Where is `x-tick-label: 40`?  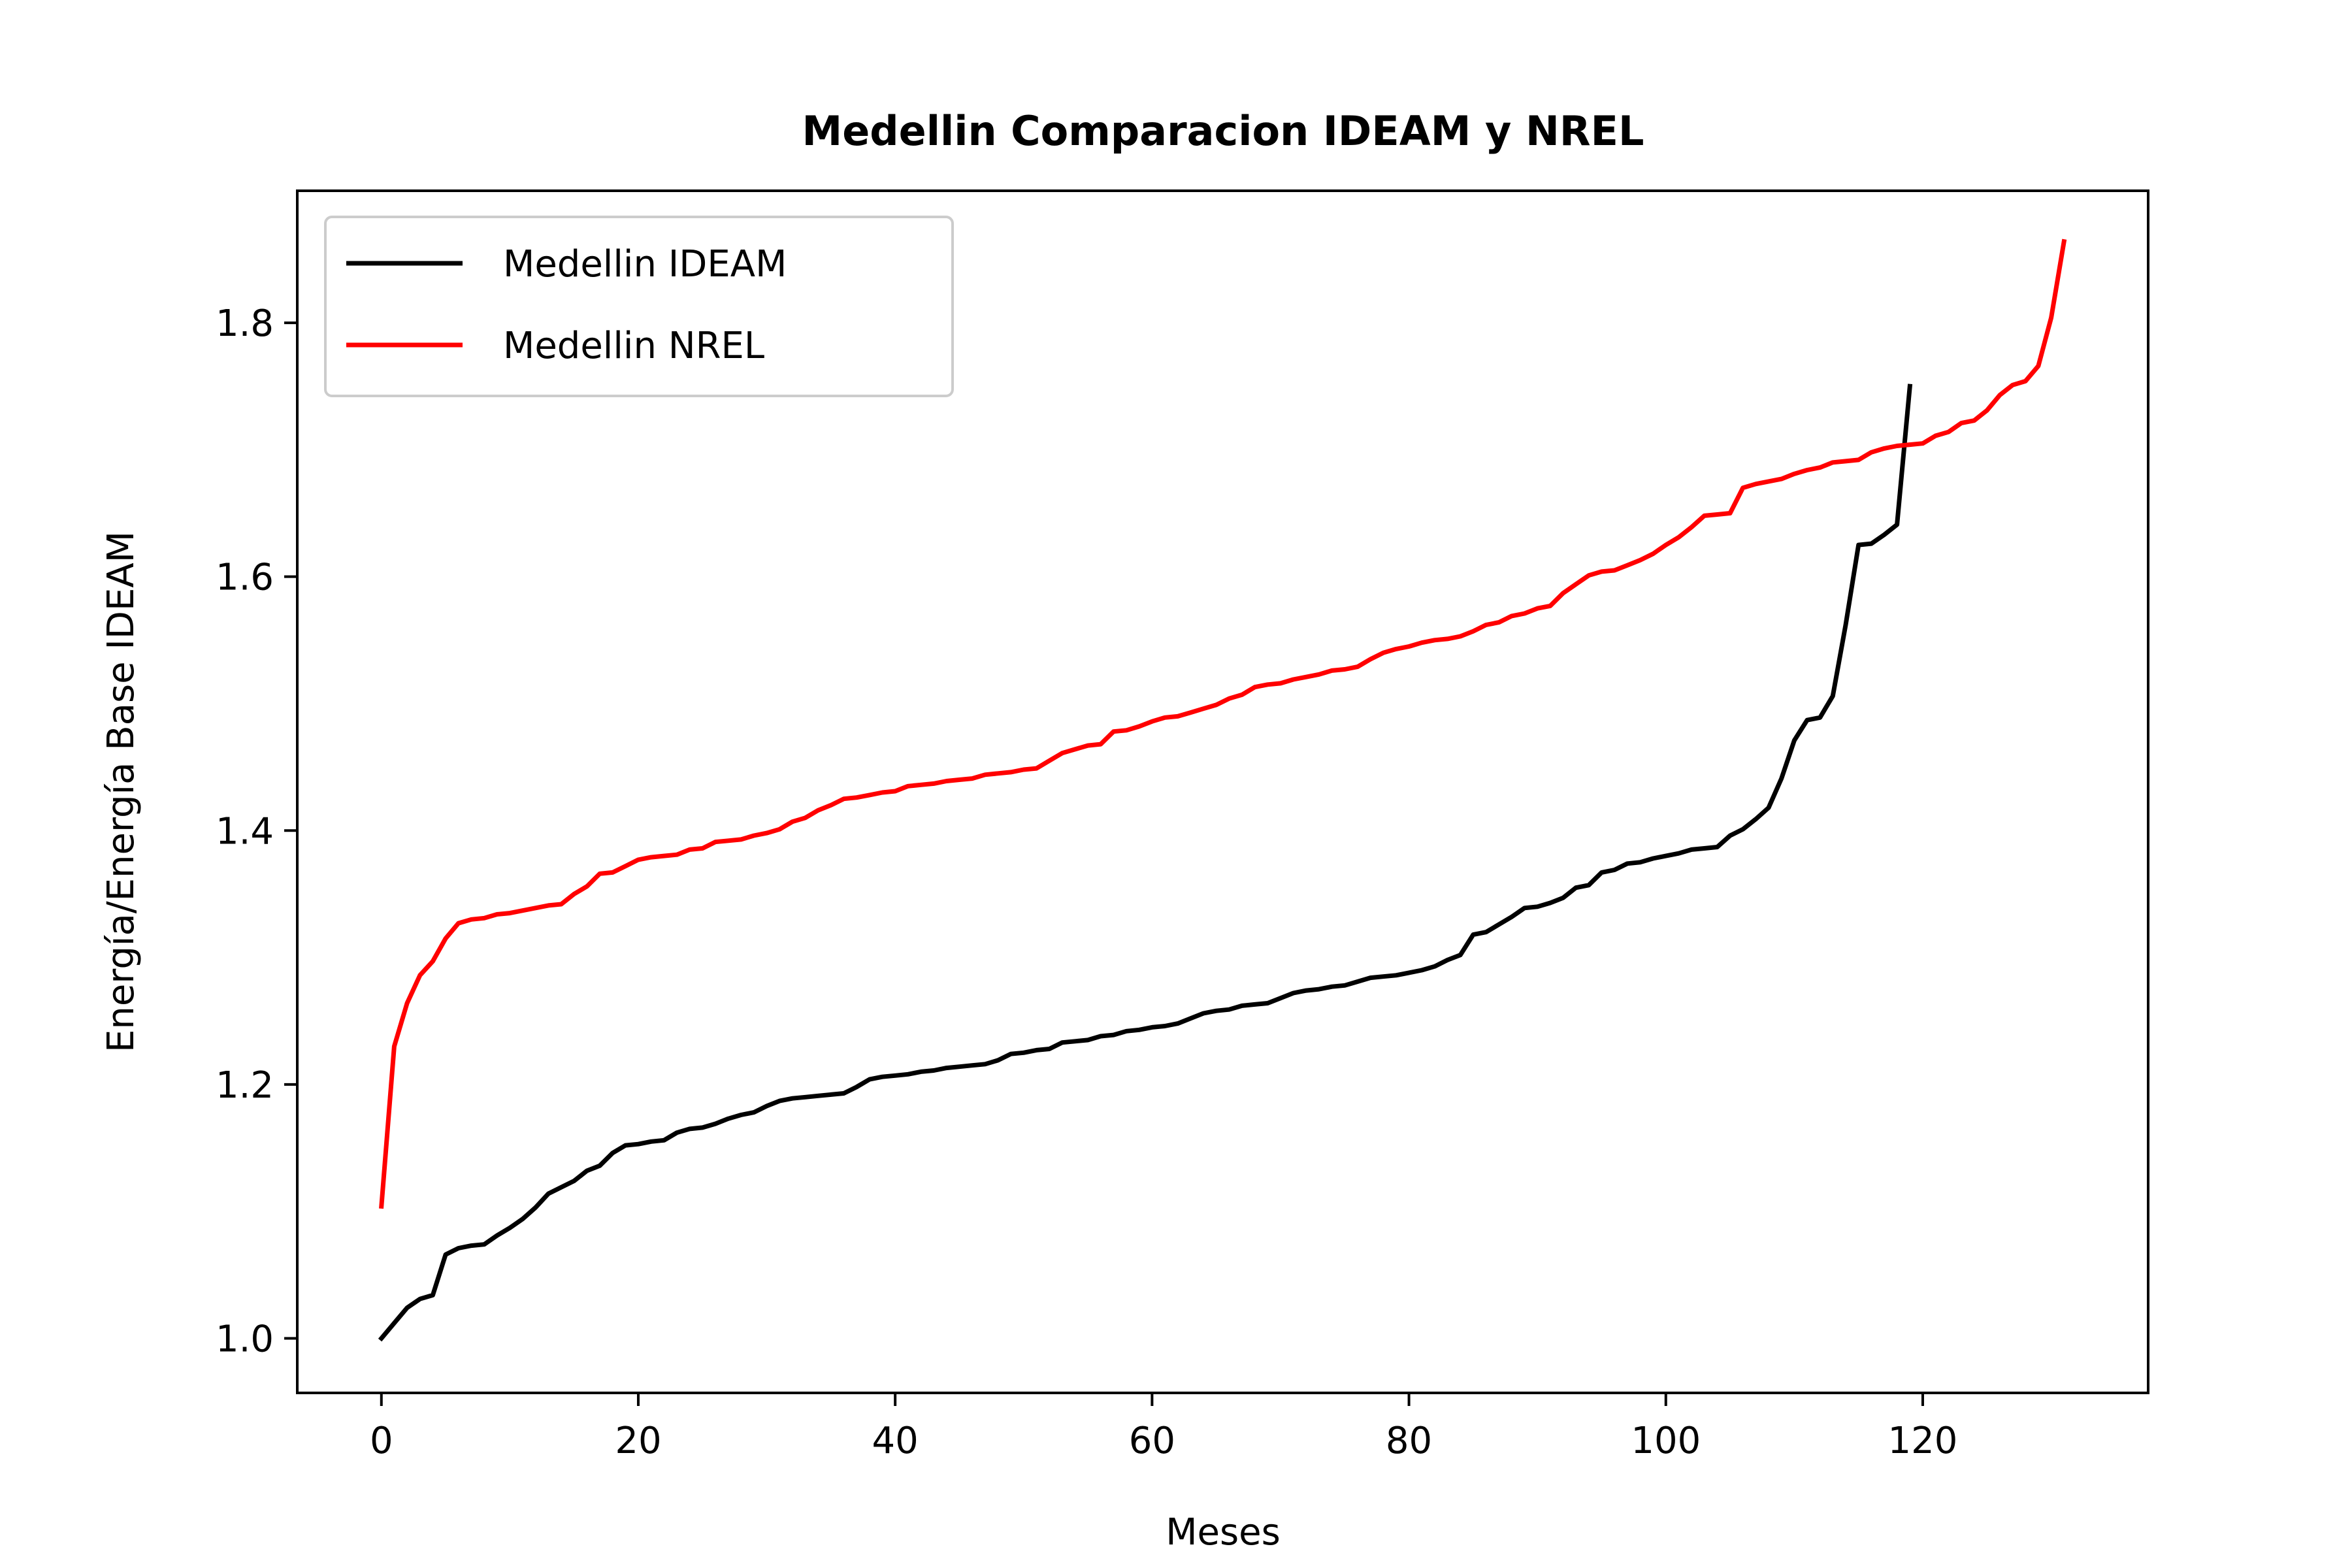 x-tick-label: 40 is located at coordinates (895, 1441).